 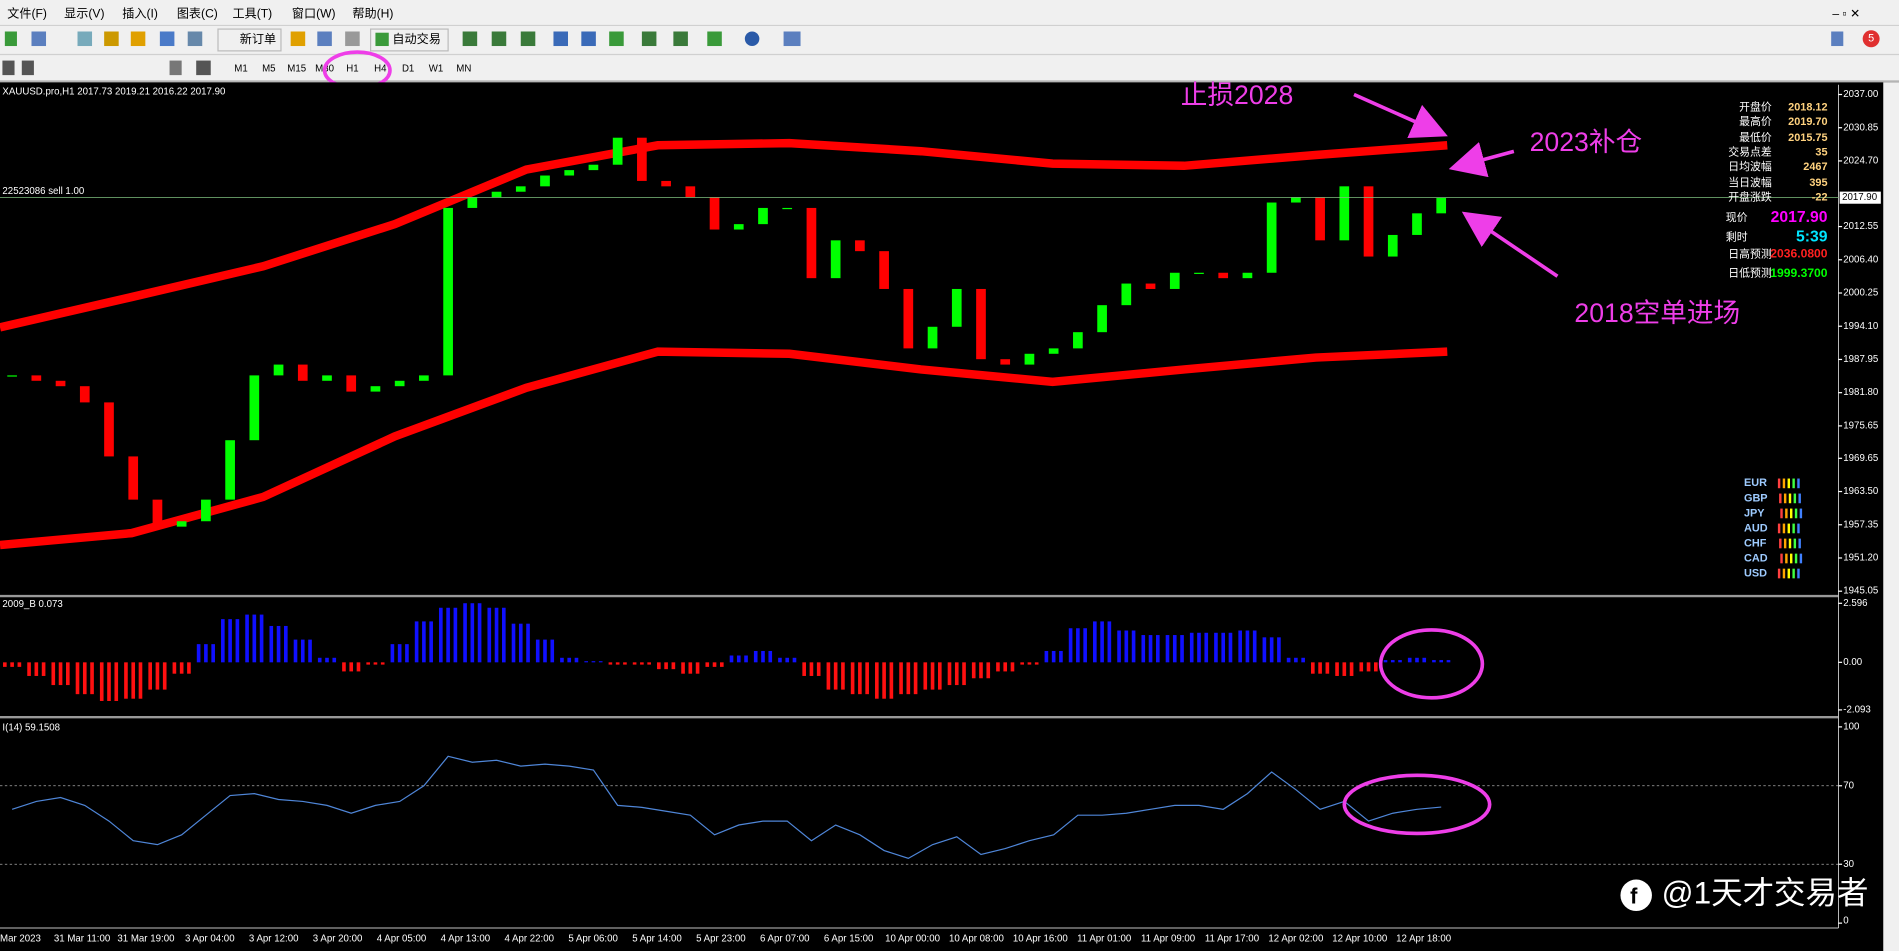 I want to click on timeframe-button: M15, so click(x=296, y=69).